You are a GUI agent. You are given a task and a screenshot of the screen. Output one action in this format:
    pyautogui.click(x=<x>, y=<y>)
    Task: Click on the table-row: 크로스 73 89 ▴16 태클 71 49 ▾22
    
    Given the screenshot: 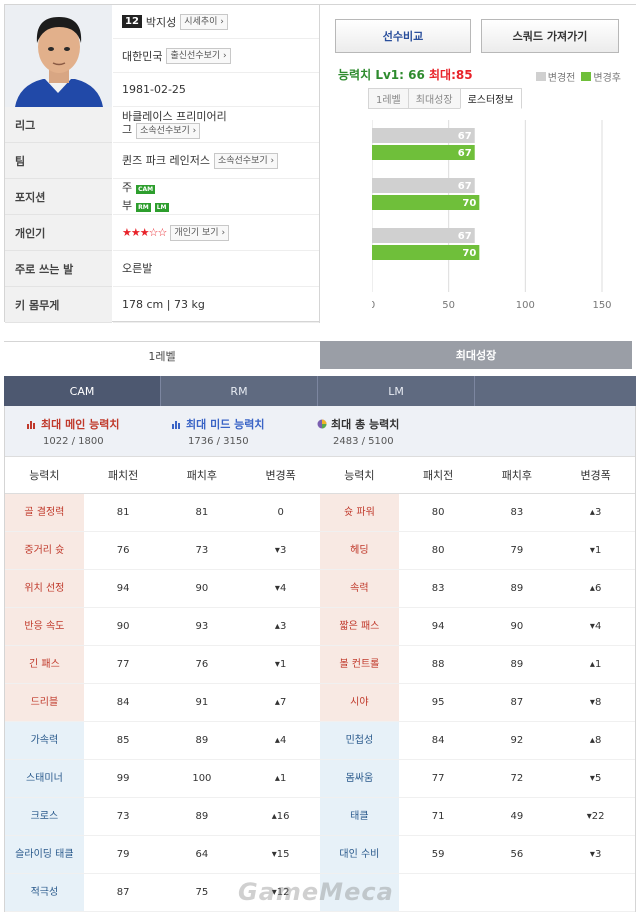 What is the action you would take?
    pyautogui.click(x=320, y=817)
    